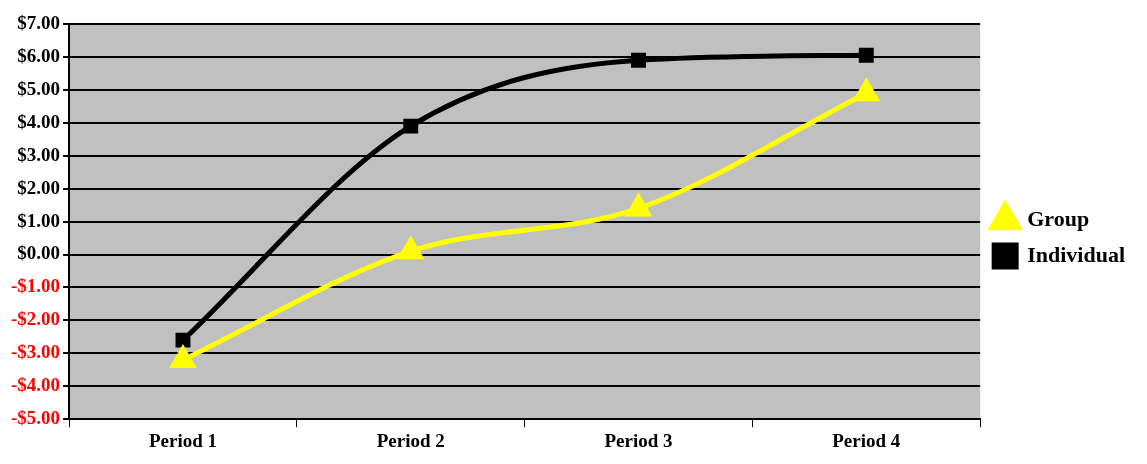 This screenshot has width=1147, height=464. I want to click on x-tick-label: Period 3, so click(638, 440).